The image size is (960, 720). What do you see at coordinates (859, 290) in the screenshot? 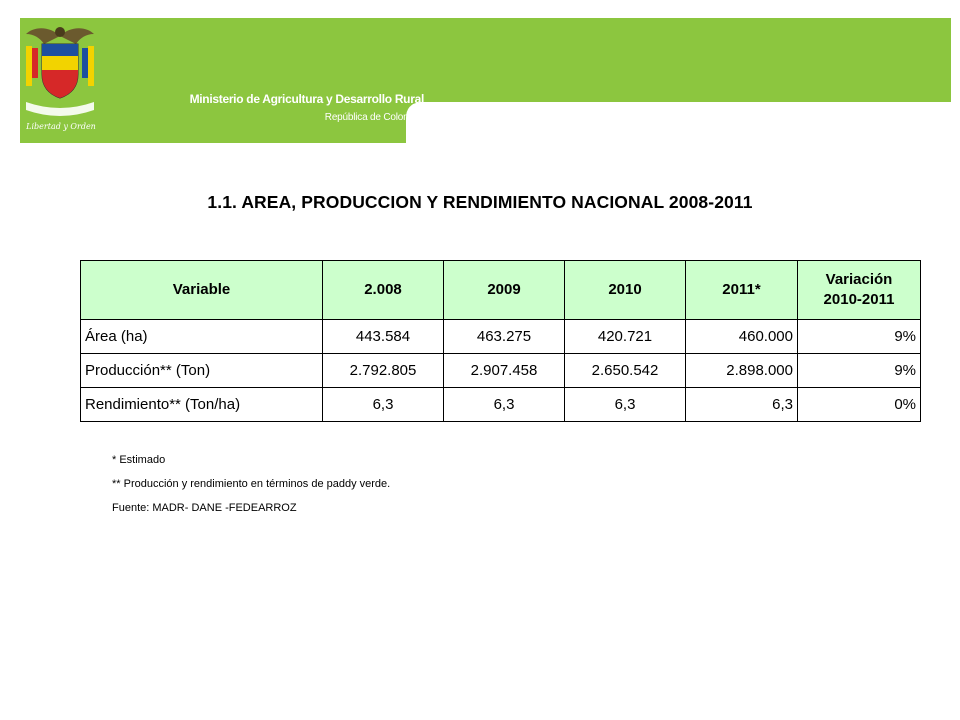
I see `header-variation: Variación 2010-2011` at bounding box center [859, 290].